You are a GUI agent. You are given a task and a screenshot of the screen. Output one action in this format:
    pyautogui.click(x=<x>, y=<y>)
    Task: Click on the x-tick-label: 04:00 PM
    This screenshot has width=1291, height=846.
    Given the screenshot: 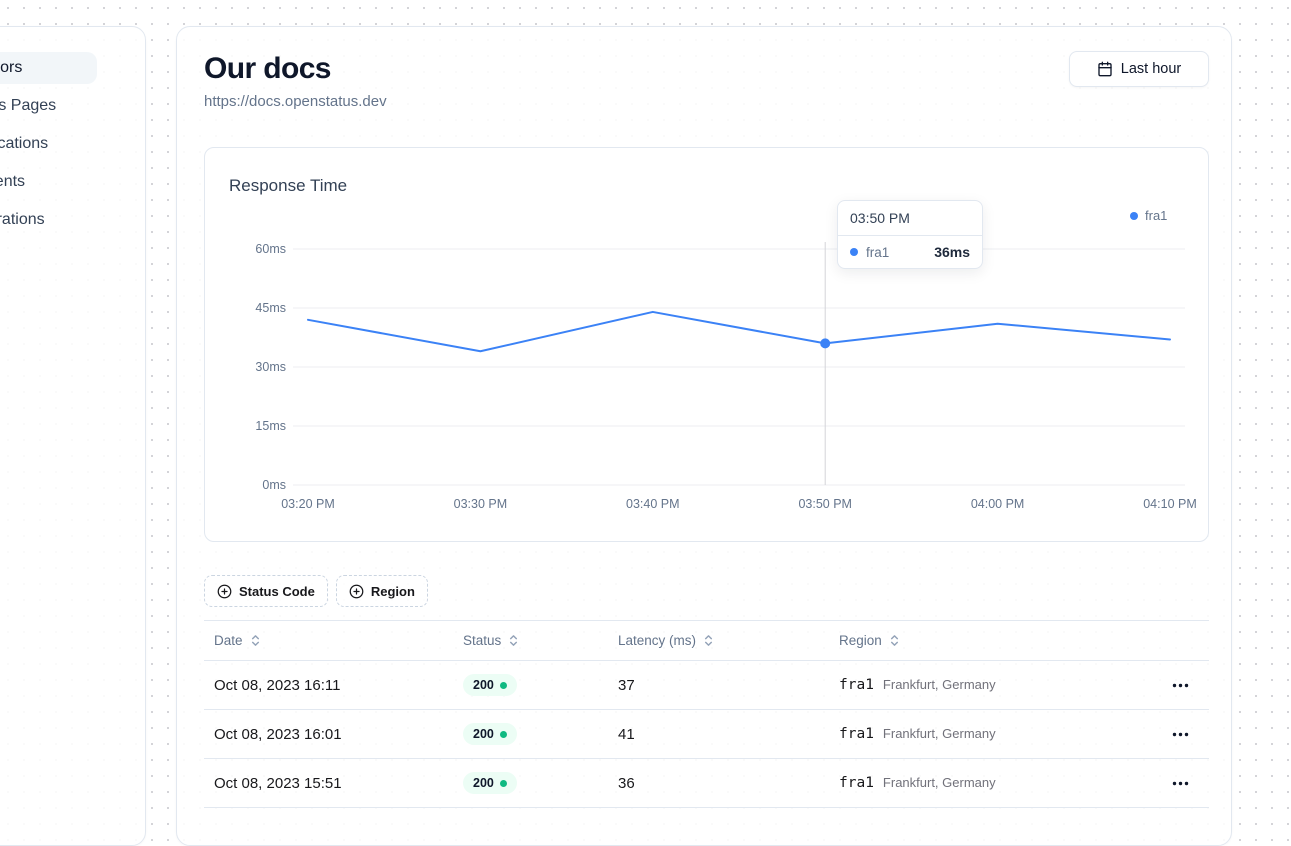 What is the action you would take?
    pyautogui.click(x=998, y=504)
    